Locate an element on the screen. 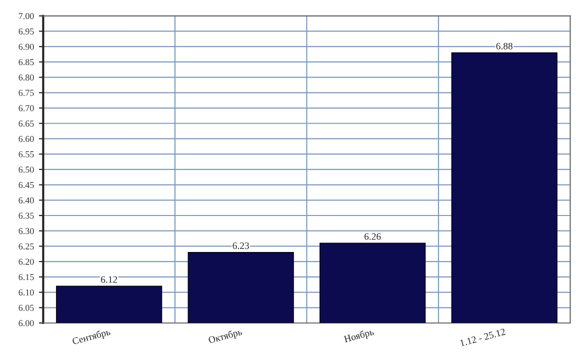  y-tick-label: 6.95 is located at coordinates (26, 31).